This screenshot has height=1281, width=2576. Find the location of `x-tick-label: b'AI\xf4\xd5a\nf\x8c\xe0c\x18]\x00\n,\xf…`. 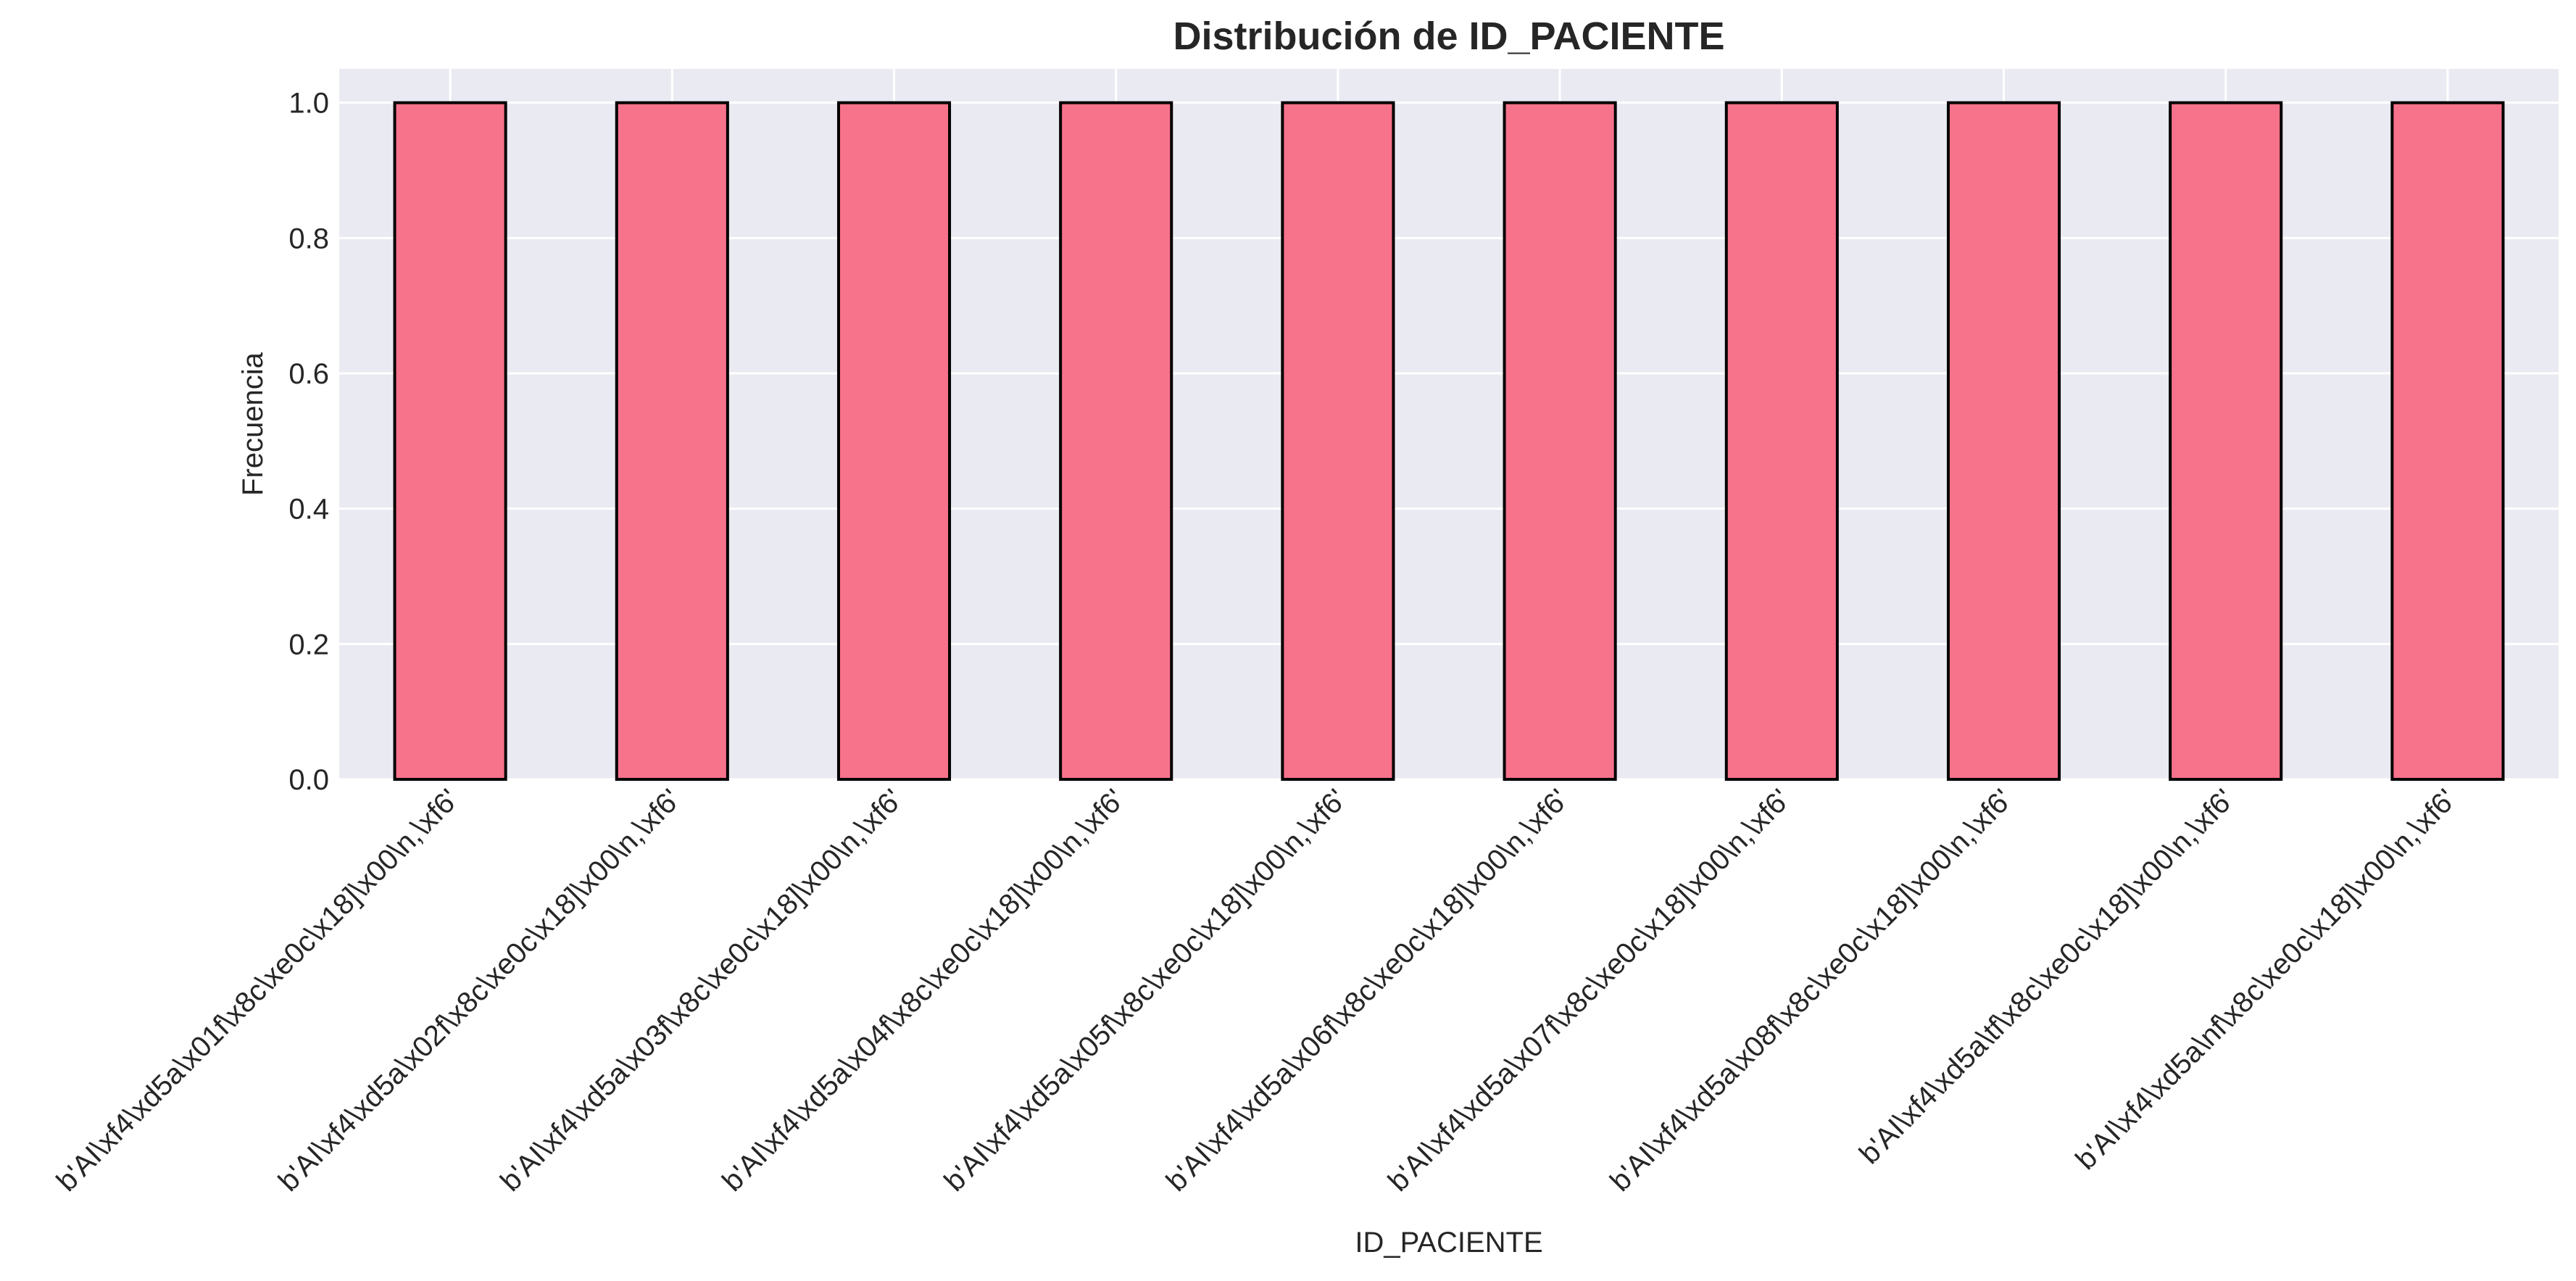

x-tick-label: b'AI\xf4\xd5a\nf\x8c\xe0c\x18]\x00\n,\xf… is located at coordinates (2265, 979).